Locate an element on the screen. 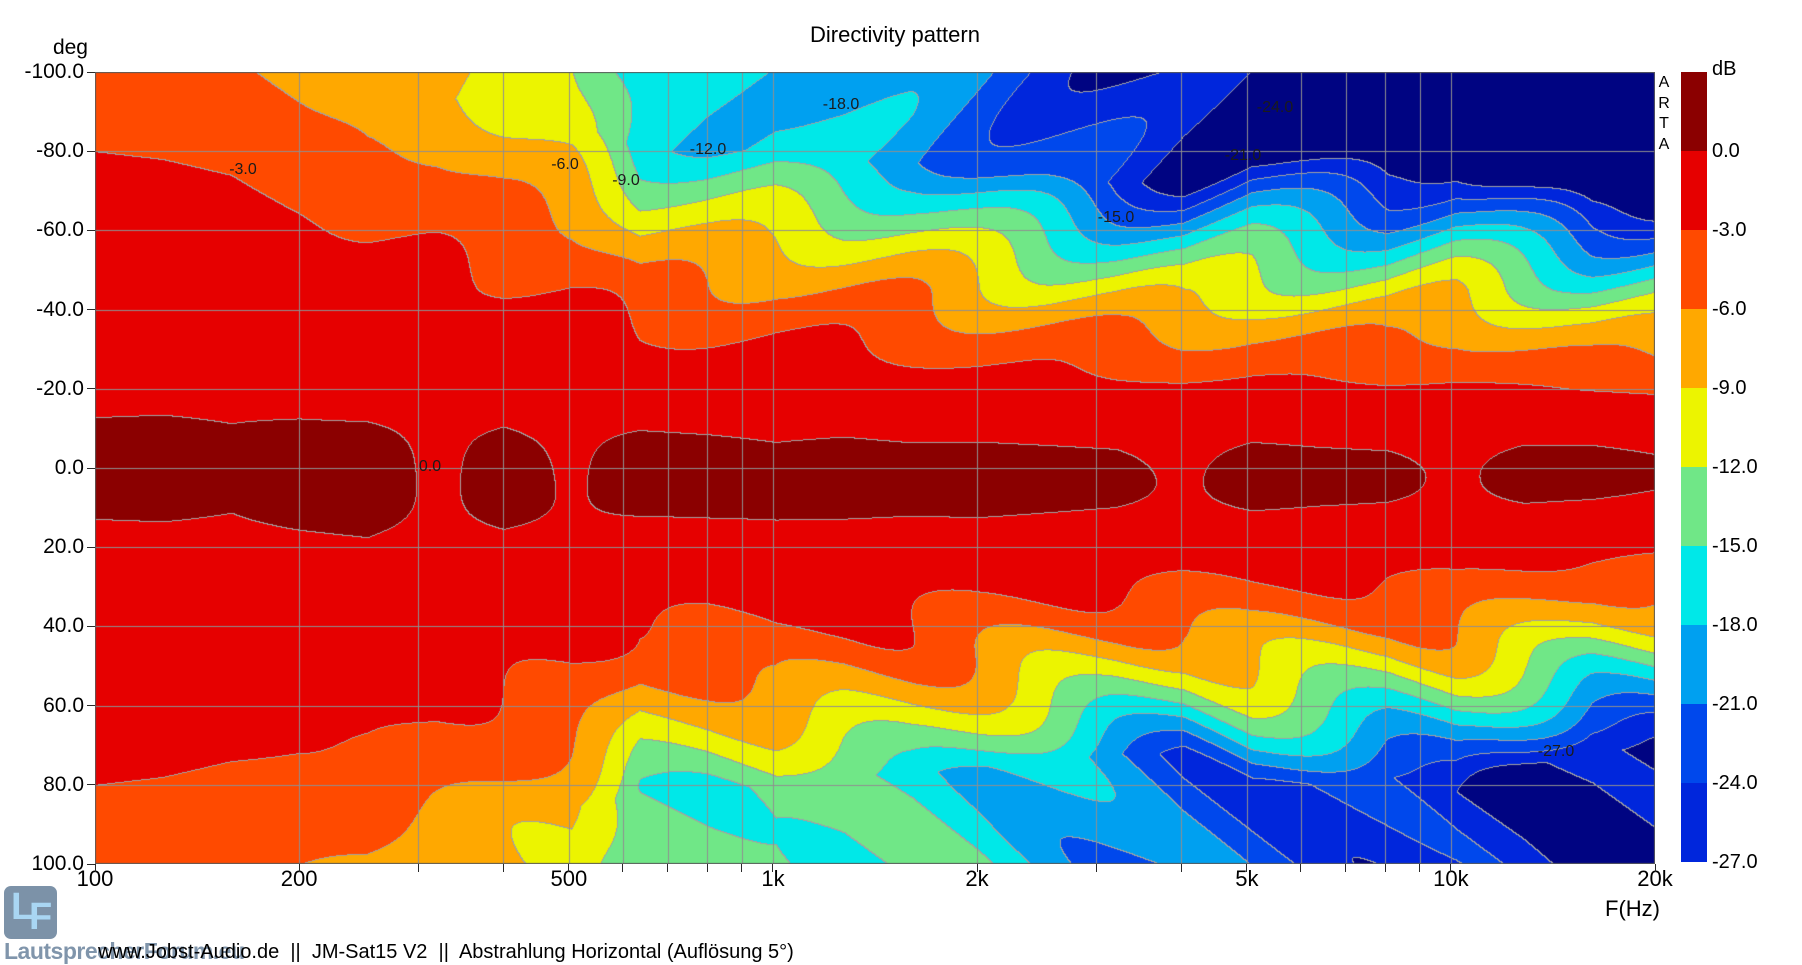 The height and width of the screenshot is (965, 1802). x-tick-label: 5k is located at coordinates (1247, 878).